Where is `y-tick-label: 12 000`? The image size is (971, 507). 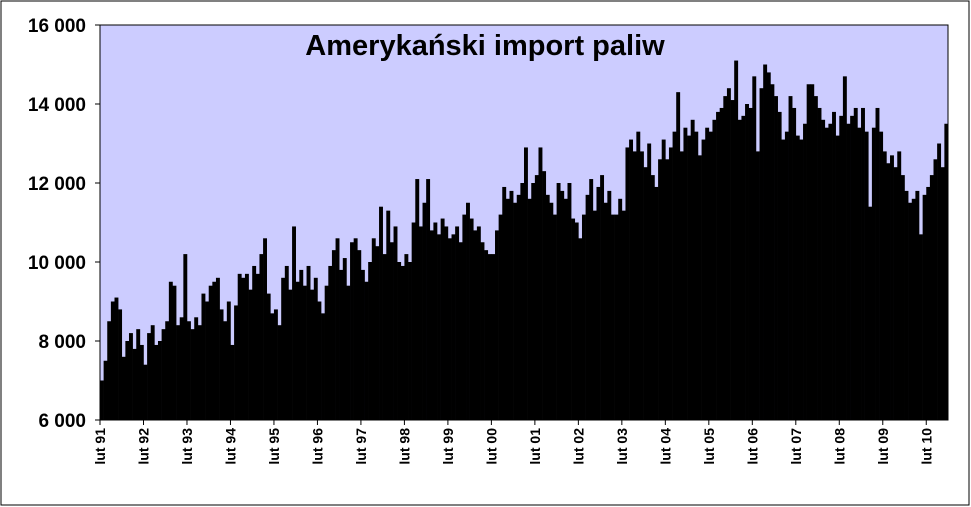 y-tick-label: 12 000 is located at coordinates (57, 184).